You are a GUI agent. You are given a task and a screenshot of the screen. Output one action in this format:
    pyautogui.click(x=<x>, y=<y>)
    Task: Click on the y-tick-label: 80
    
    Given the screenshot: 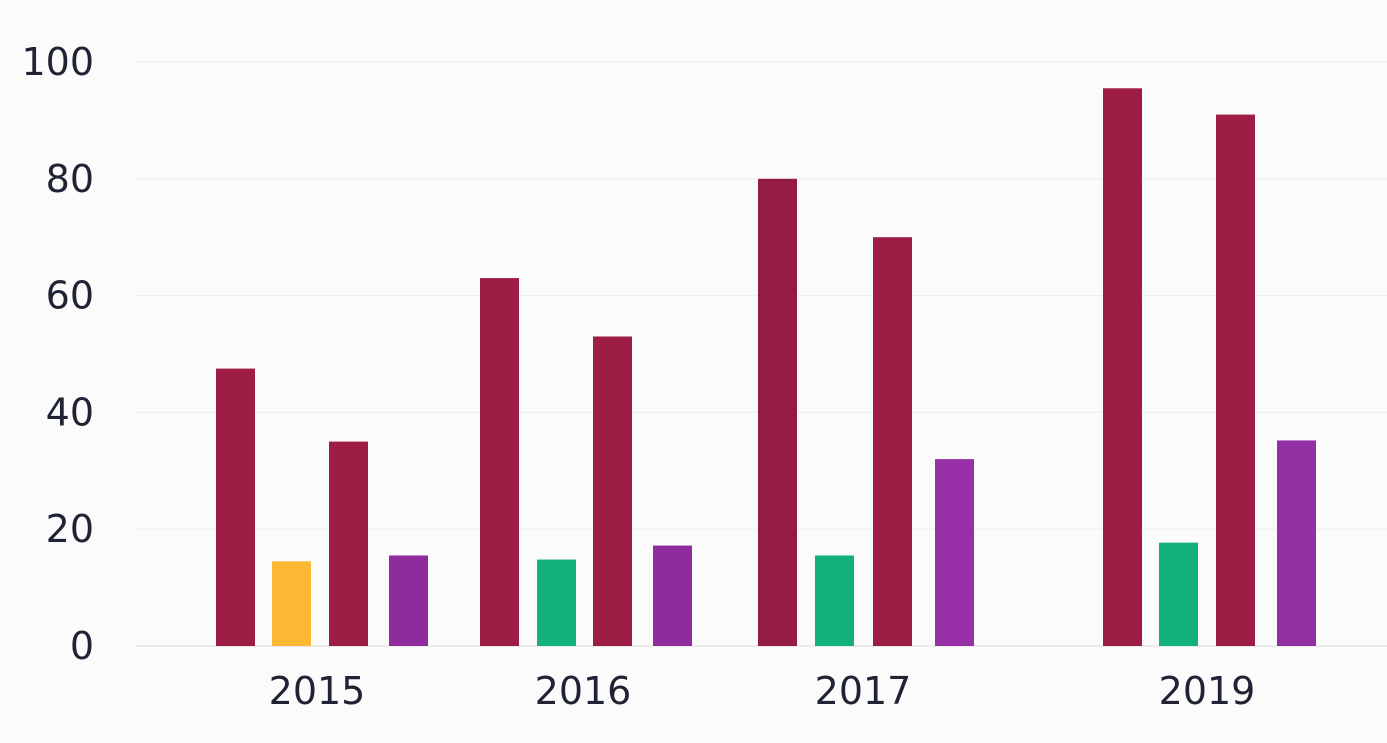 What is the action you would take?
    pyautogui.click(x=70, y=179)
    